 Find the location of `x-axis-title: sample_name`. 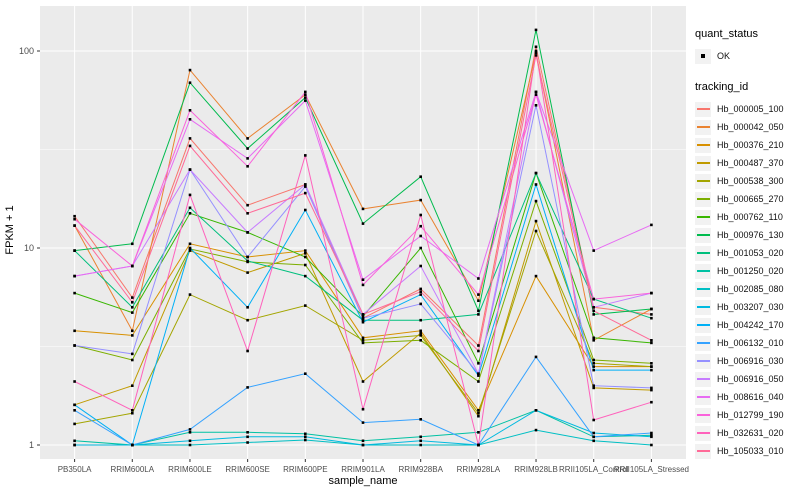

x-axis-title: sample_name is located at coordinates (362, 481).